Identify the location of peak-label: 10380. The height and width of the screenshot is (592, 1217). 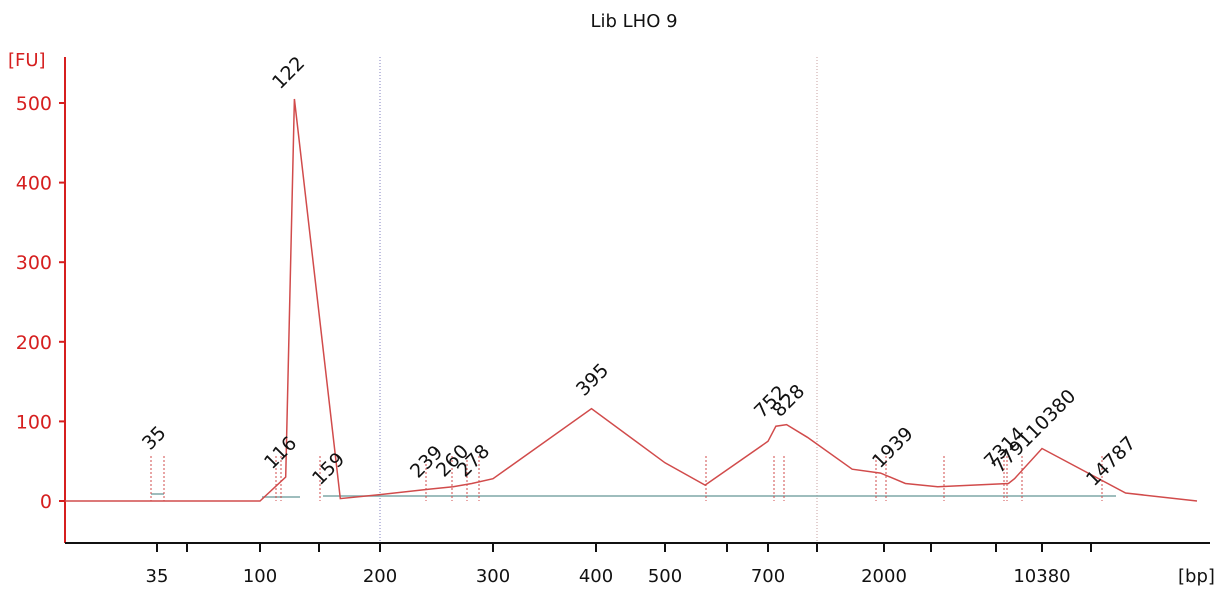
(1051, 414).